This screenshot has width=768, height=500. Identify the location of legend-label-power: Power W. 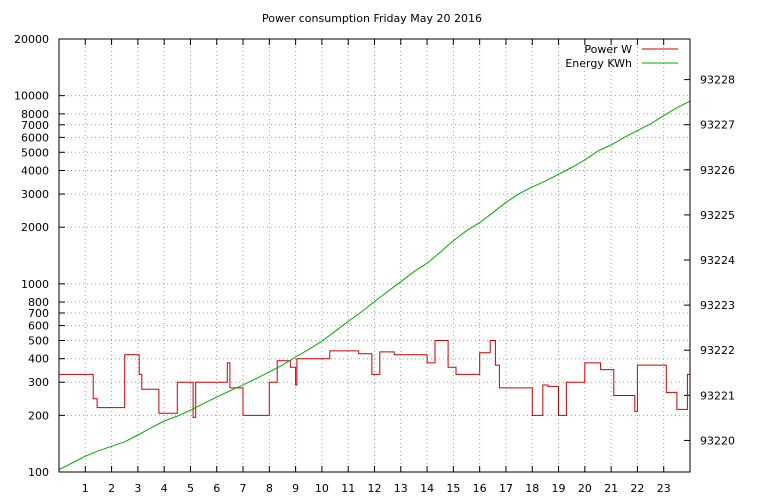
(608, 49).